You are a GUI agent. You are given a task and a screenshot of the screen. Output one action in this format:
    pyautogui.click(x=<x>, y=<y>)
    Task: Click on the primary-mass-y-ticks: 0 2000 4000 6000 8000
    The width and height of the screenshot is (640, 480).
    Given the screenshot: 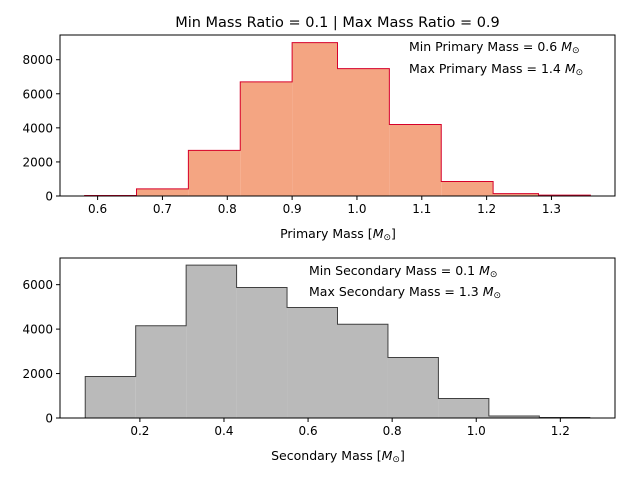 What is the action you would take?
    pyautogui.click(x=41, y=128)
    